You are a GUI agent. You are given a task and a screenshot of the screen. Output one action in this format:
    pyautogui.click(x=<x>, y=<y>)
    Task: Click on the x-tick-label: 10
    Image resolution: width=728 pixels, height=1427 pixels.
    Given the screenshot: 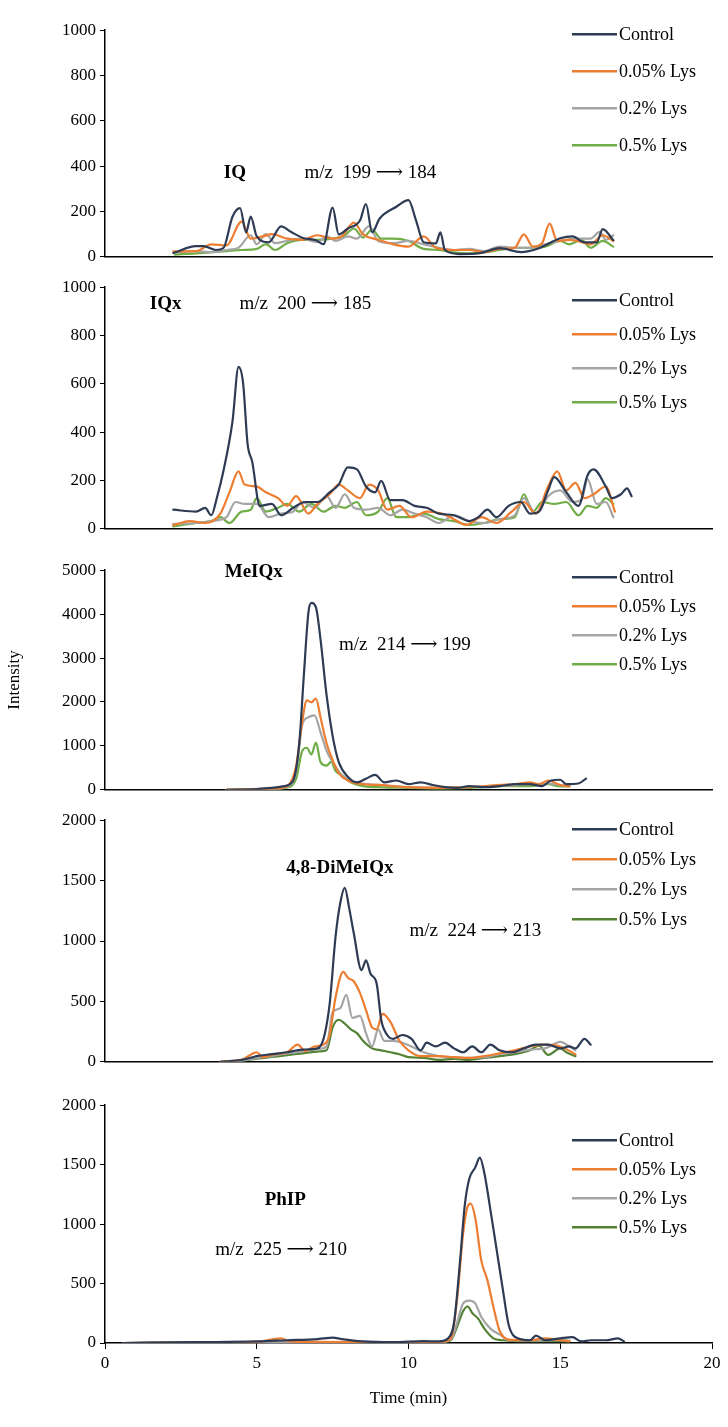 What is the action you would take?
    pyautogui.click(x=408, y=1362)
    